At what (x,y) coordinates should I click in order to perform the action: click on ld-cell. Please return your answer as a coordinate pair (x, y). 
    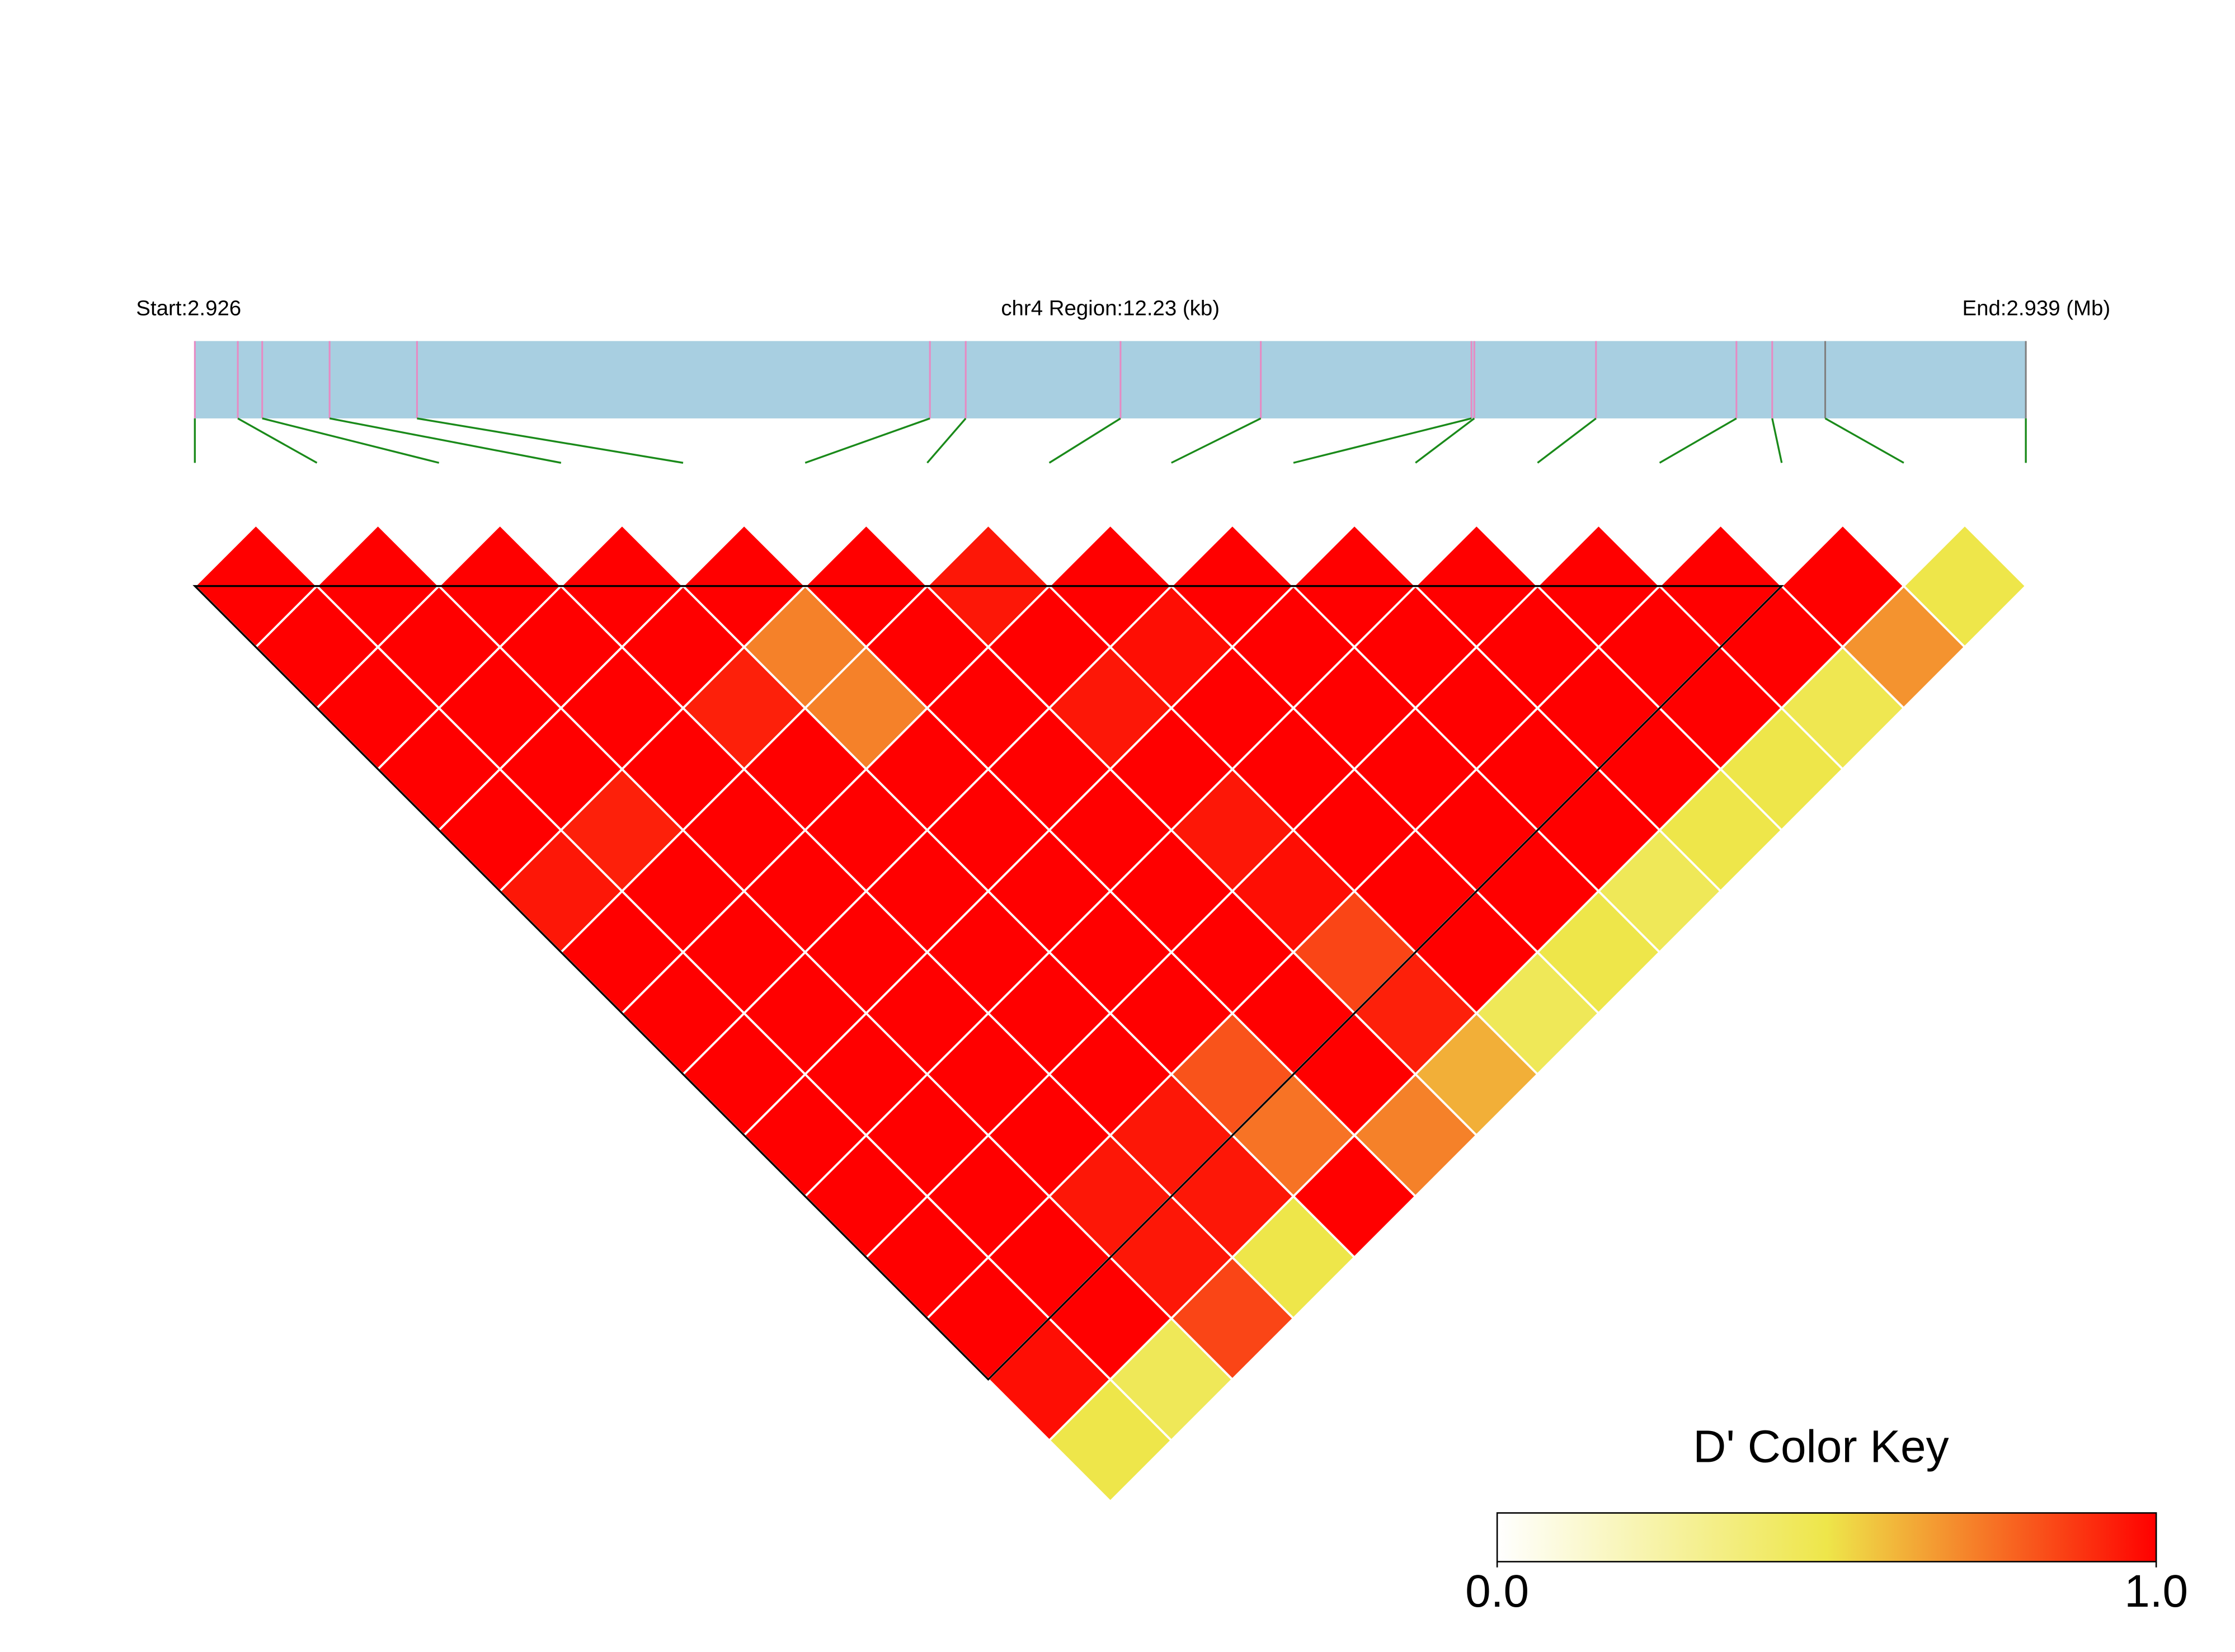
    Looking at the image, I should click on (1964, 586).